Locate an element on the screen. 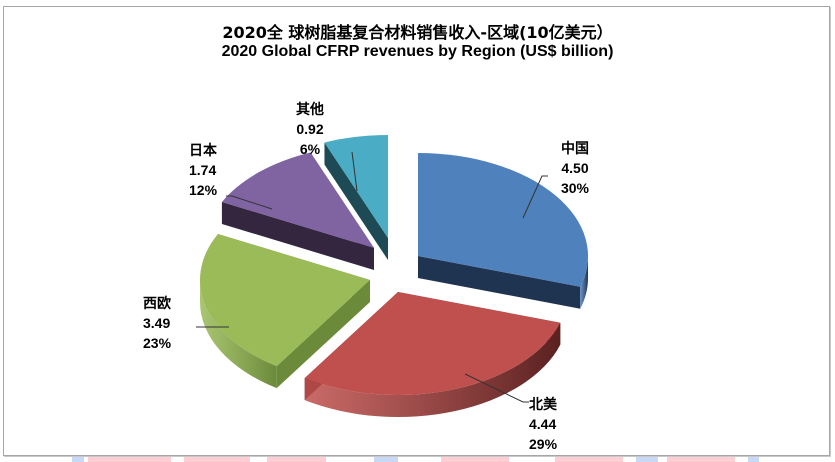  label-category: 其他 is located at coordinates (310, 109).